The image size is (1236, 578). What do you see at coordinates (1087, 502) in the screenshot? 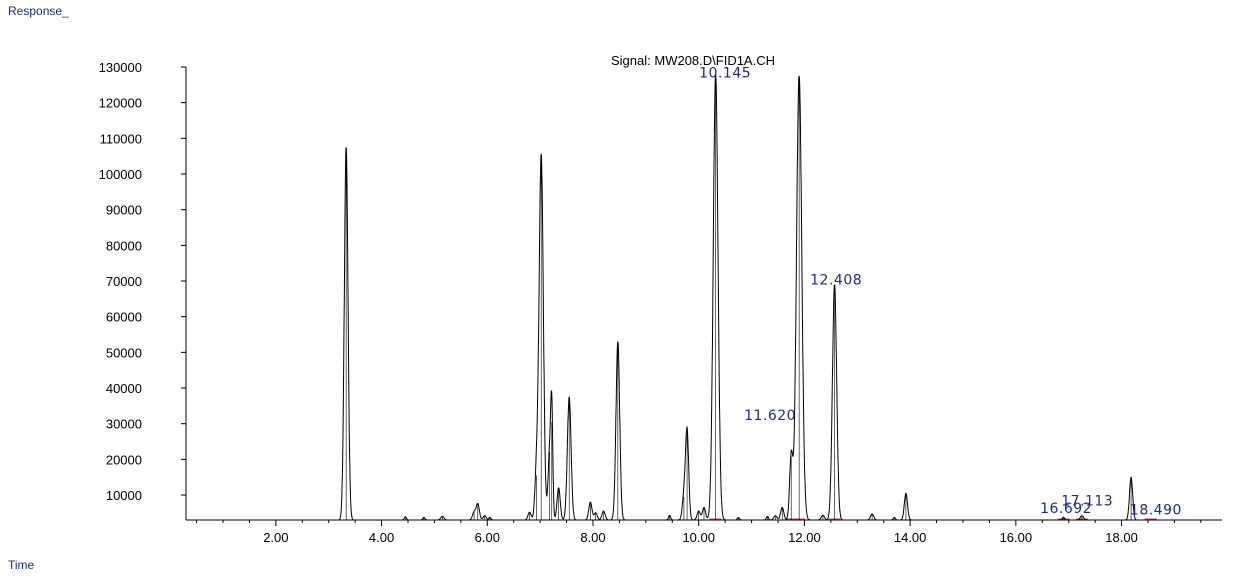
I see `peak-label: 17.113` at bounding box center [1087, 502].